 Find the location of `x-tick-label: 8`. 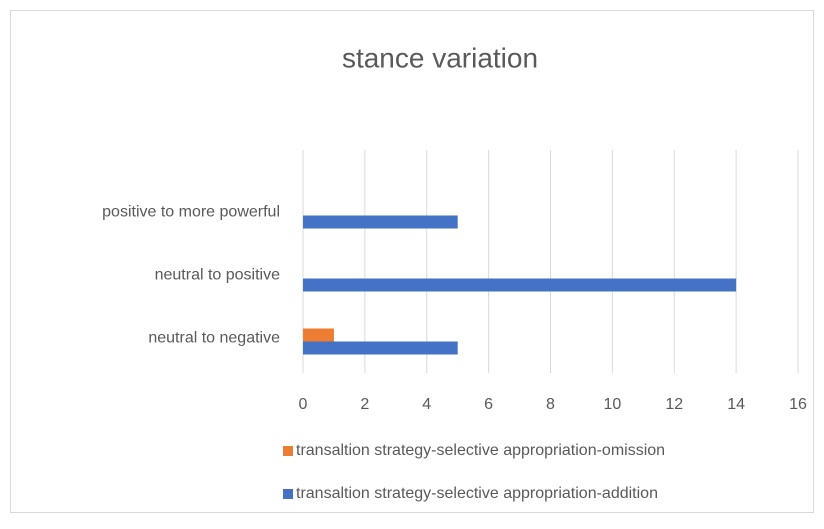

x-tick-label: 8 is located at coordinates (550, 404).